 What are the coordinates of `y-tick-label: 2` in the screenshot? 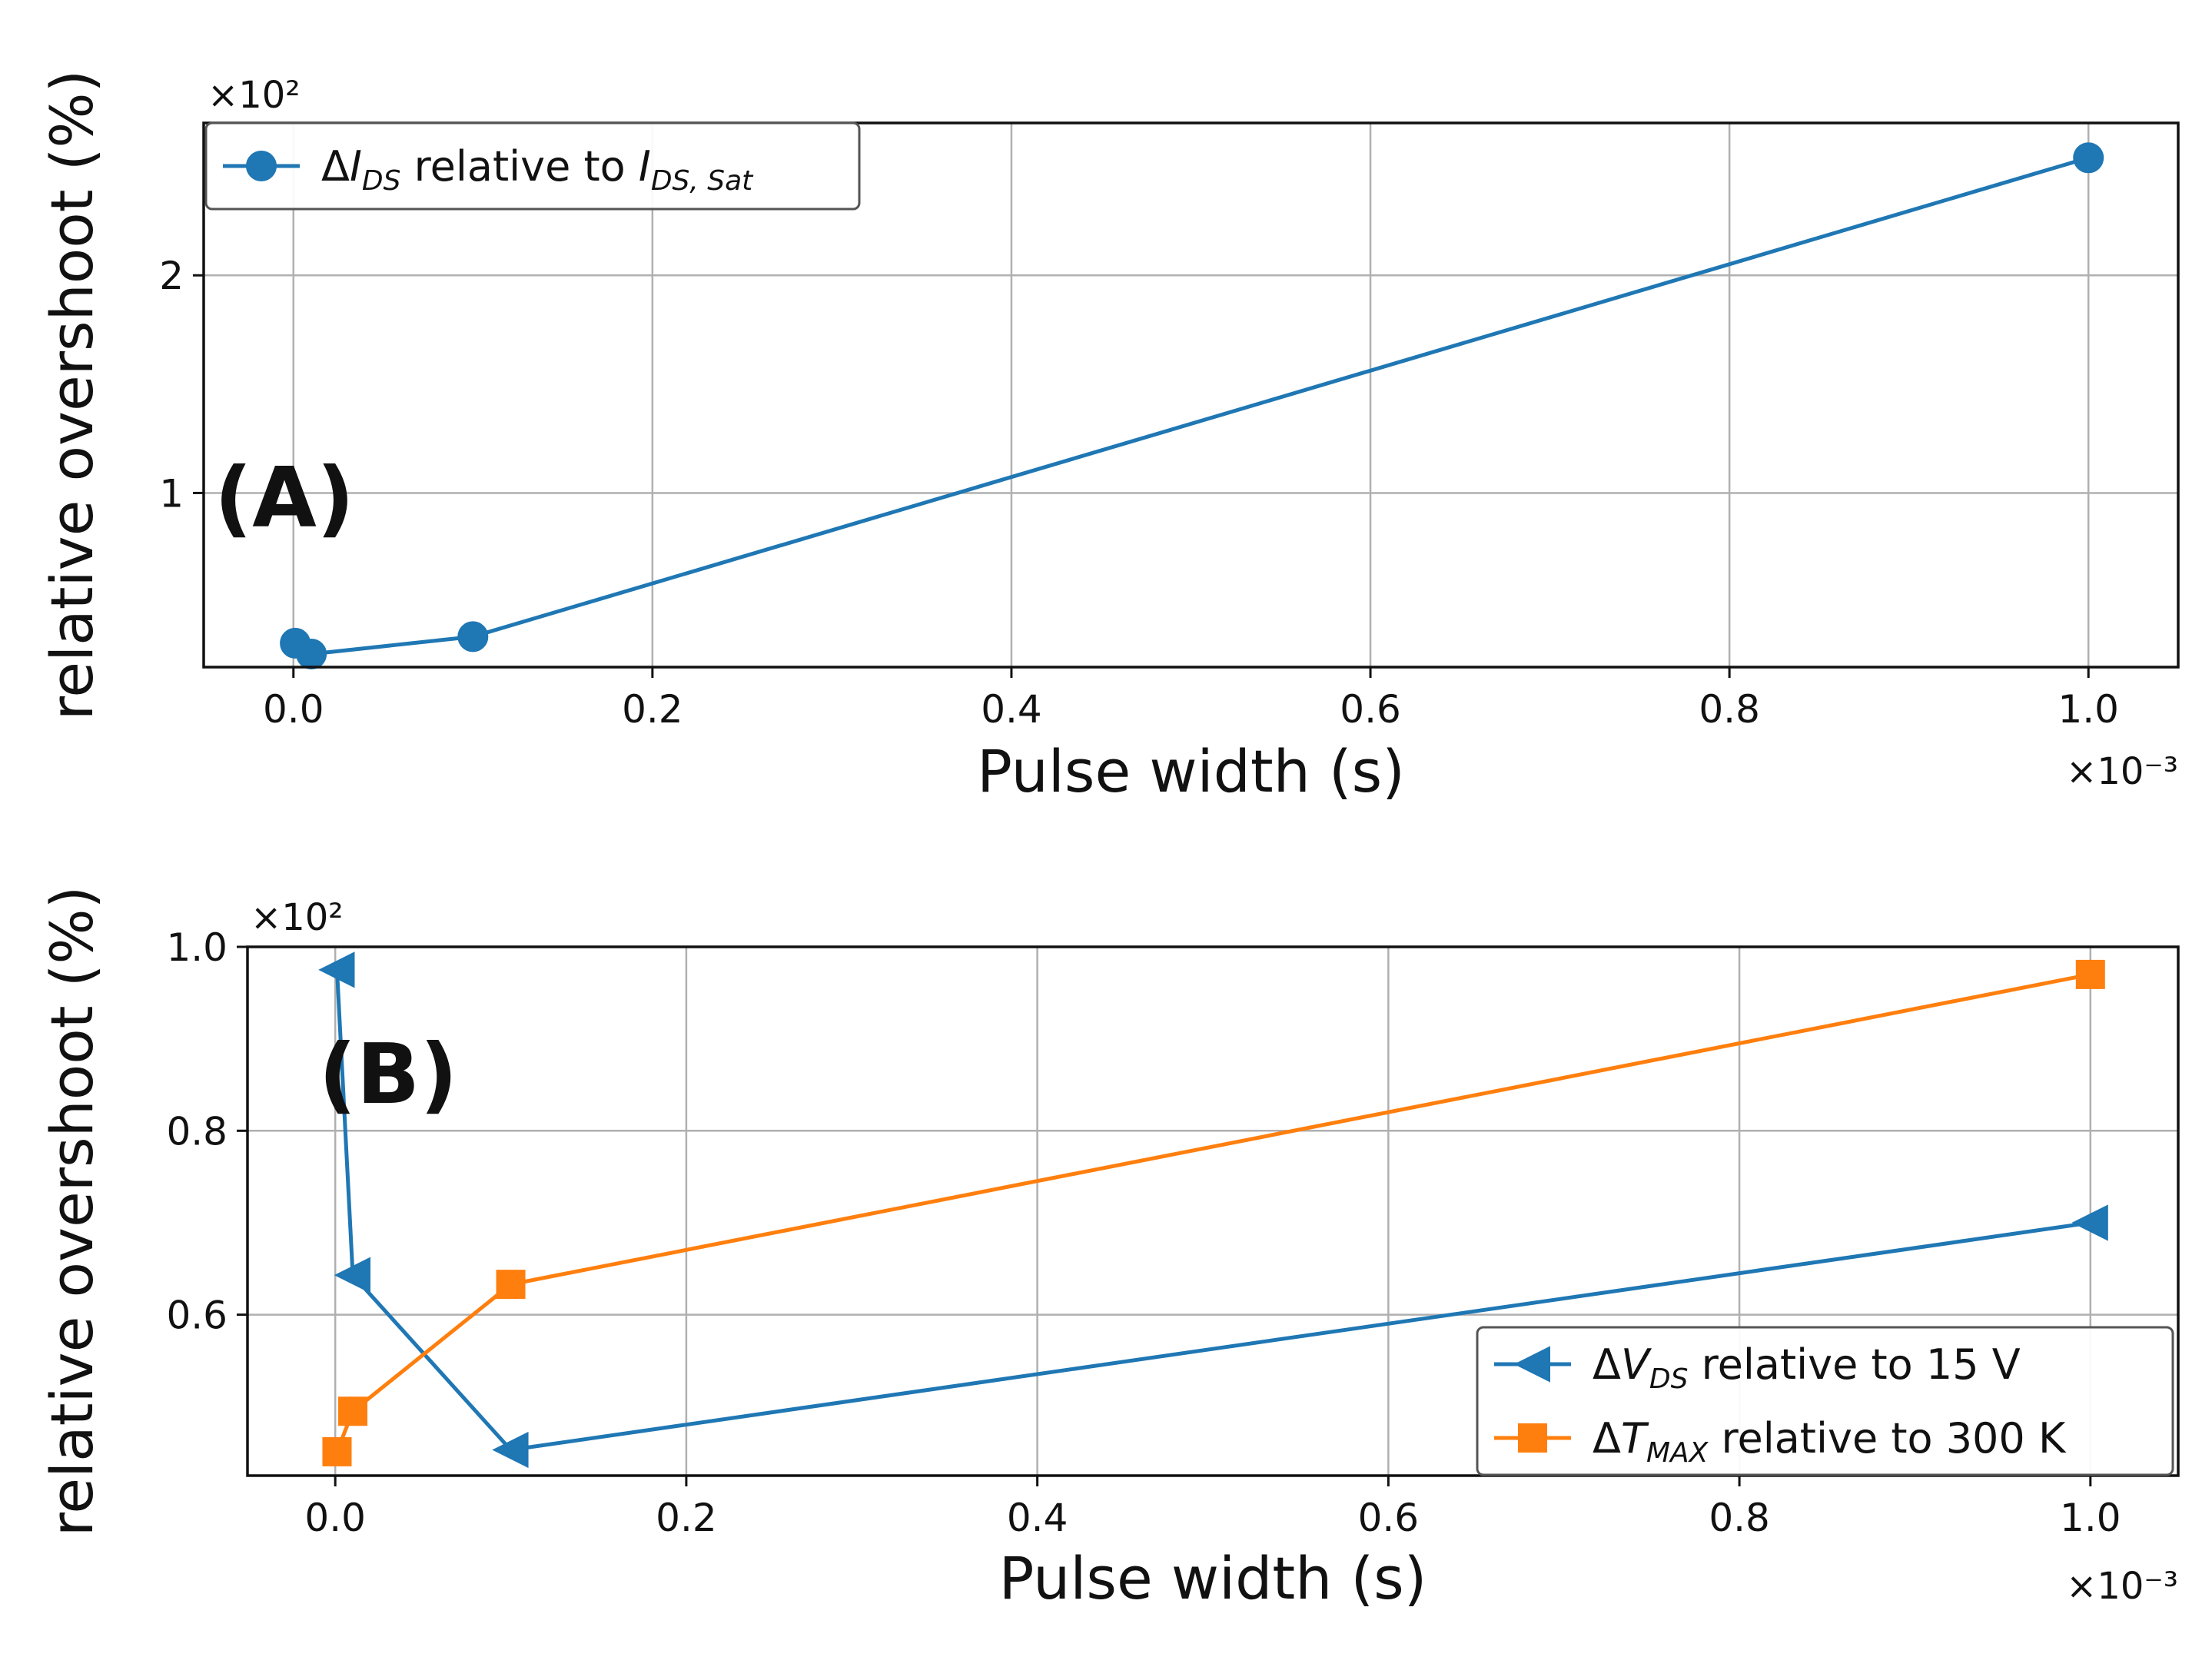 It's located at (171, 276).